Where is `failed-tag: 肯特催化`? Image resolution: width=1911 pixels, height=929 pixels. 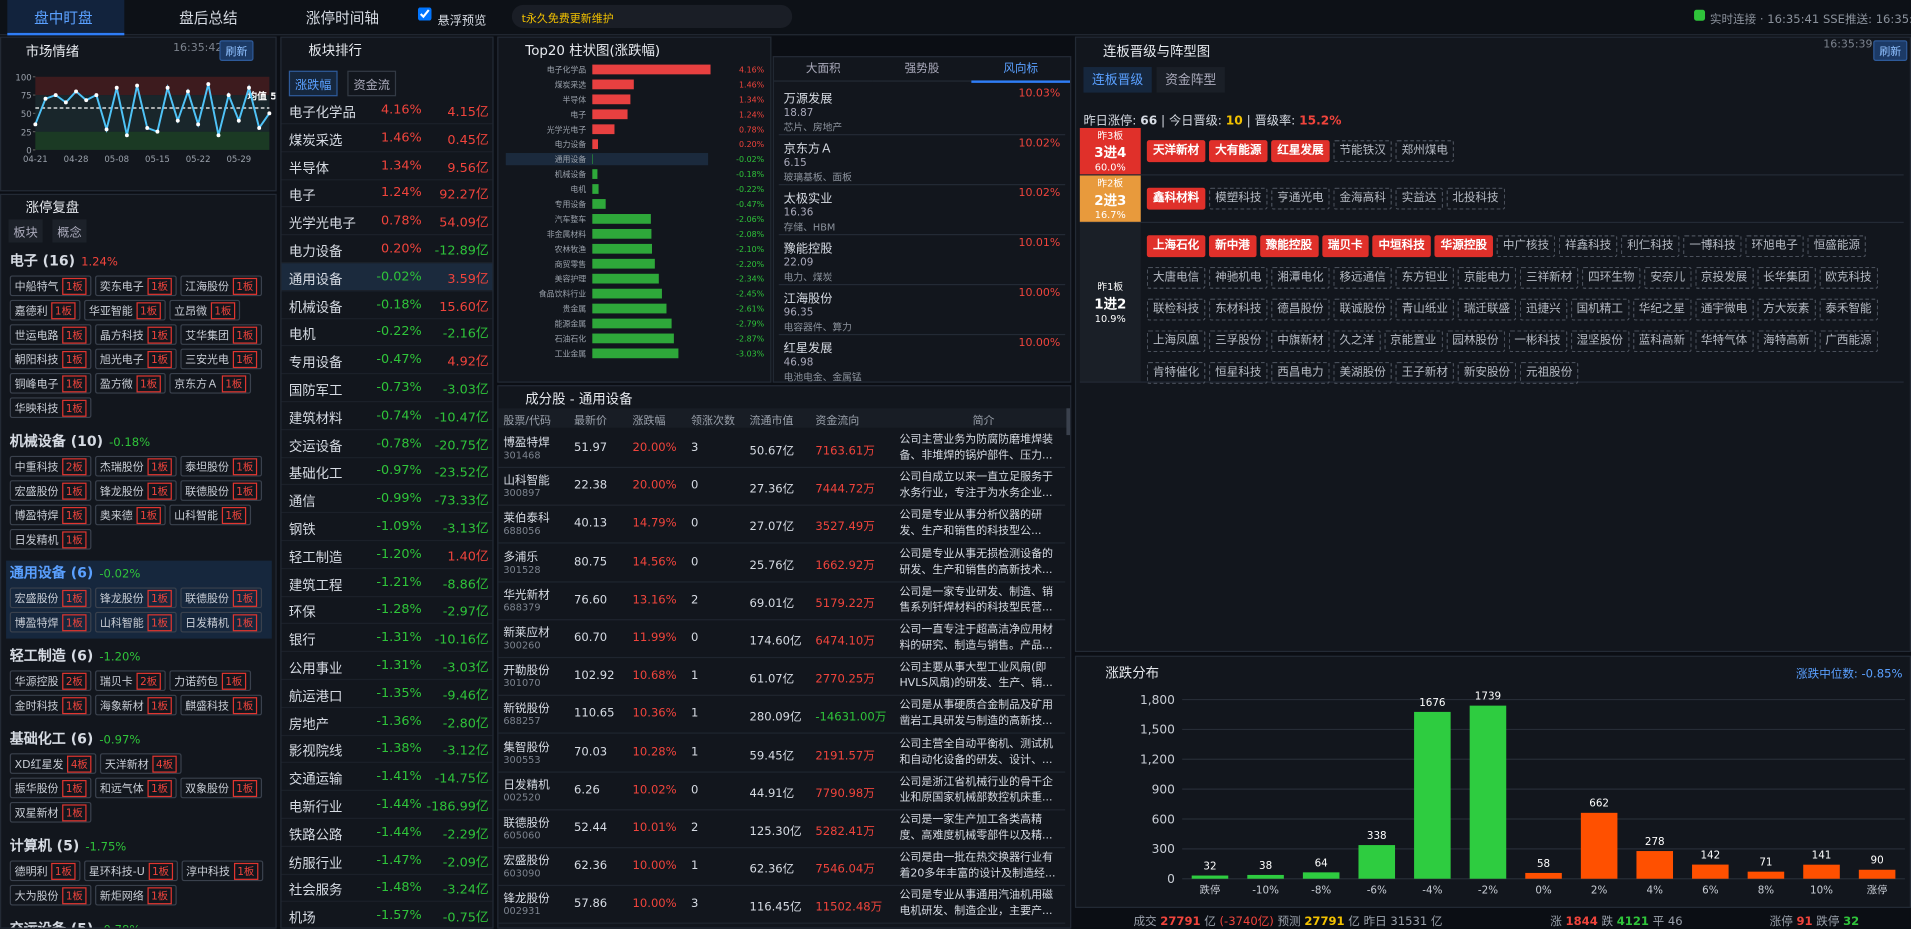 failed-tag: 肯特催化 is located at coordinates (1176, 372).